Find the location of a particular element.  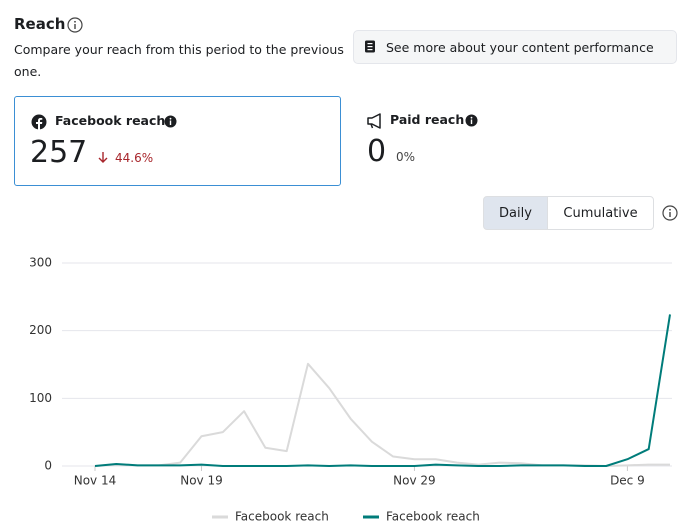

megaphone-icon is located at coordinates (374, 121).